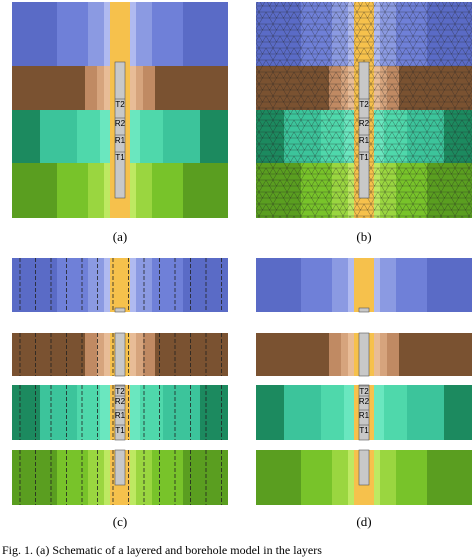 Image resolution: width=474 pixels, height=557 pixels. I want to click on mesh, so click(364, 34).